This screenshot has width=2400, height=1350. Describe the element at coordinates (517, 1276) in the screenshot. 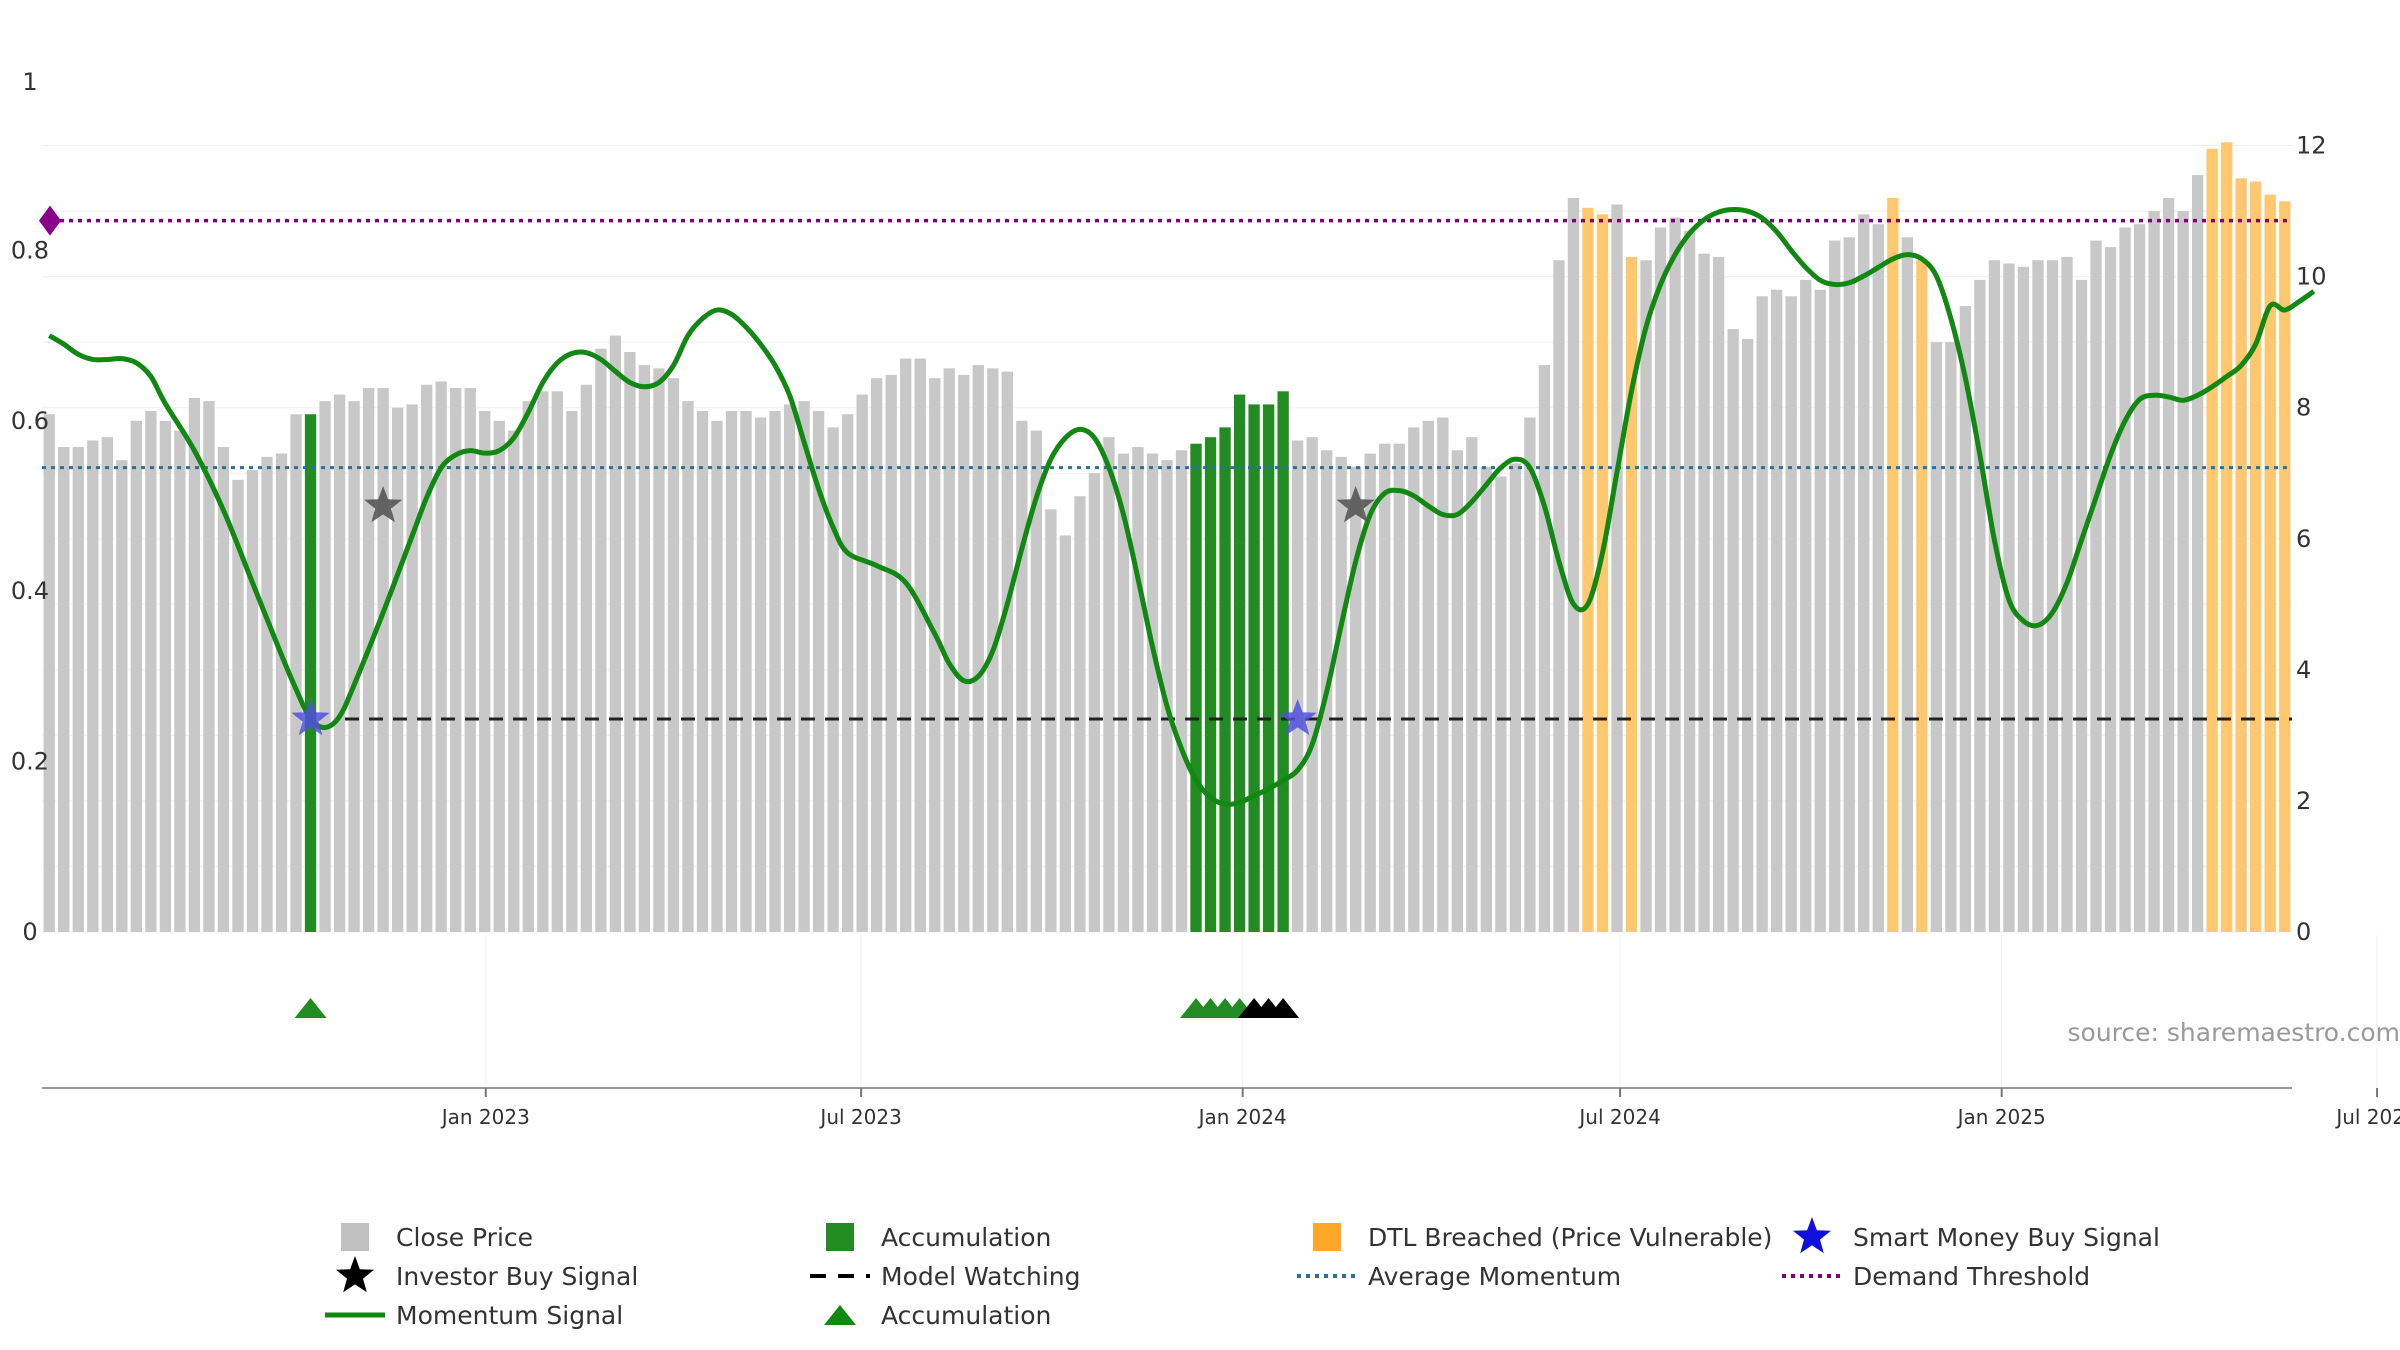

I see `legend-label: Investor Buy Signal` at that location.